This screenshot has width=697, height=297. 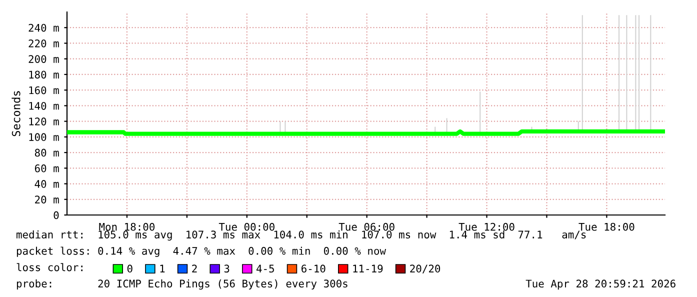 What do you see at coordinates (486, 226) in the screenshot?
I see `x-tick-label: Tue 12:00` at bounding box center [486, 226].